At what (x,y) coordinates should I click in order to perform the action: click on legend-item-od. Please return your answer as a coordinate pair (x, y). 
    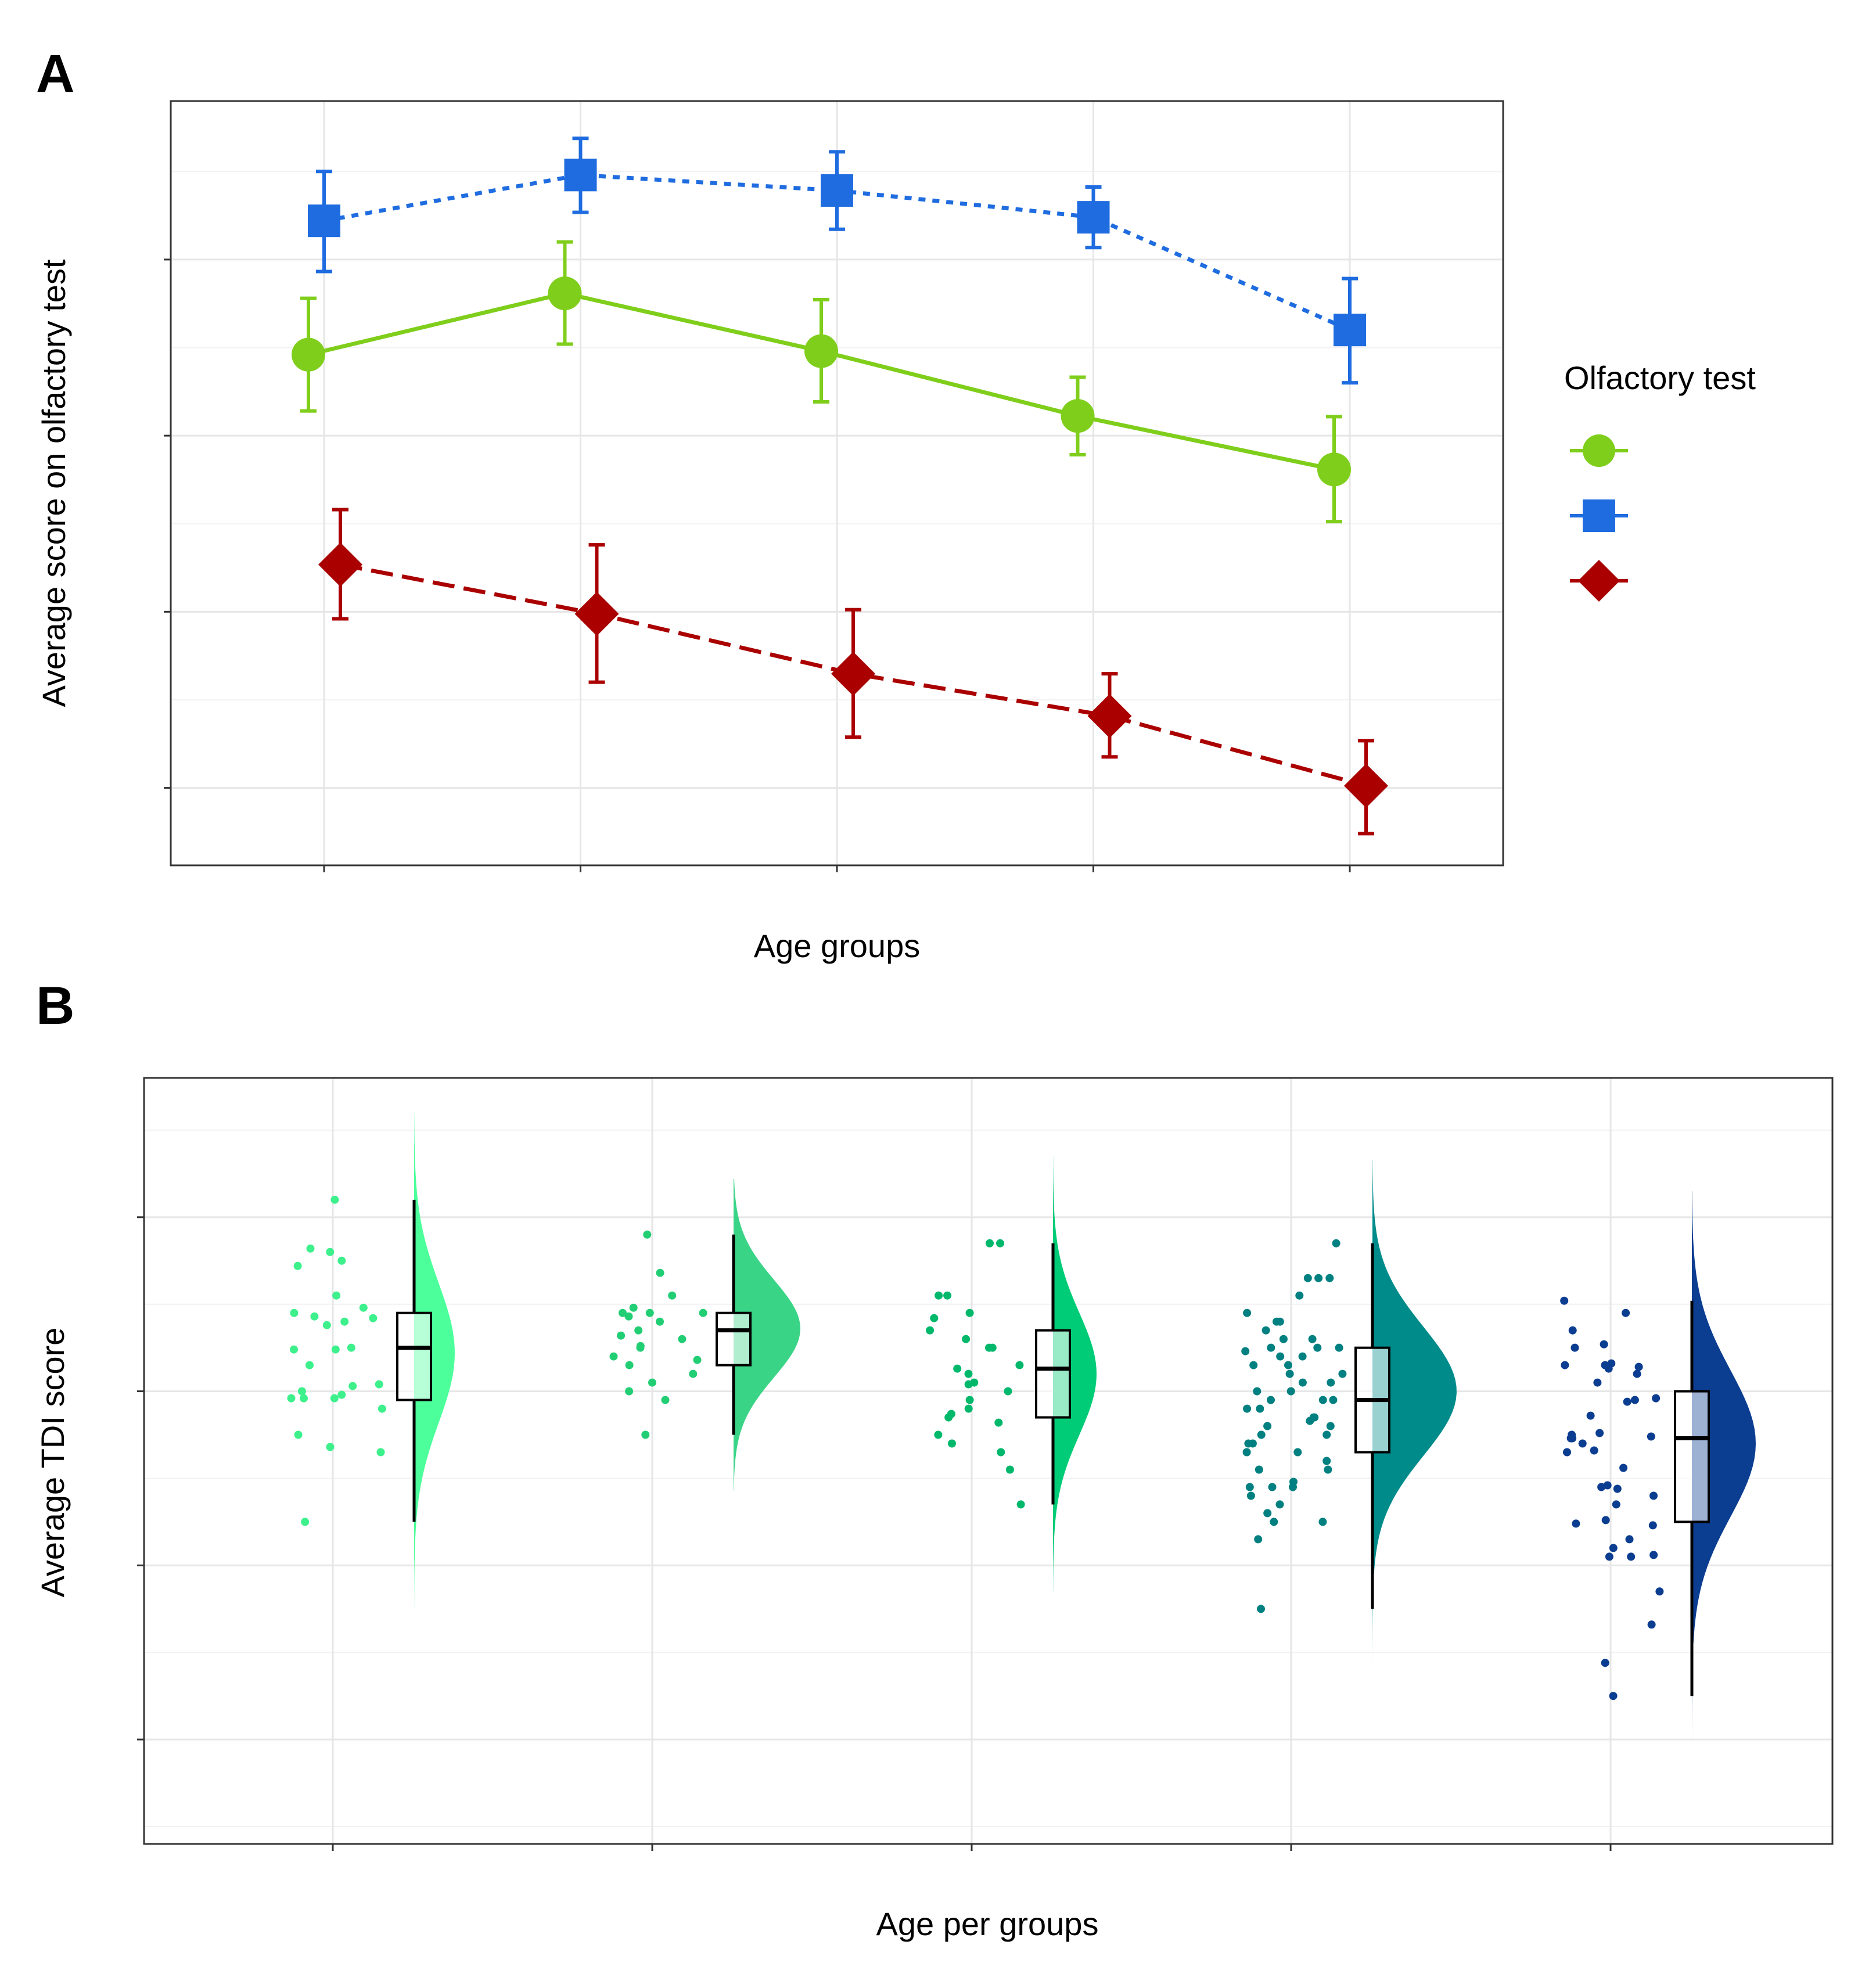
    Looking at the image, I should click on (1599, 450).